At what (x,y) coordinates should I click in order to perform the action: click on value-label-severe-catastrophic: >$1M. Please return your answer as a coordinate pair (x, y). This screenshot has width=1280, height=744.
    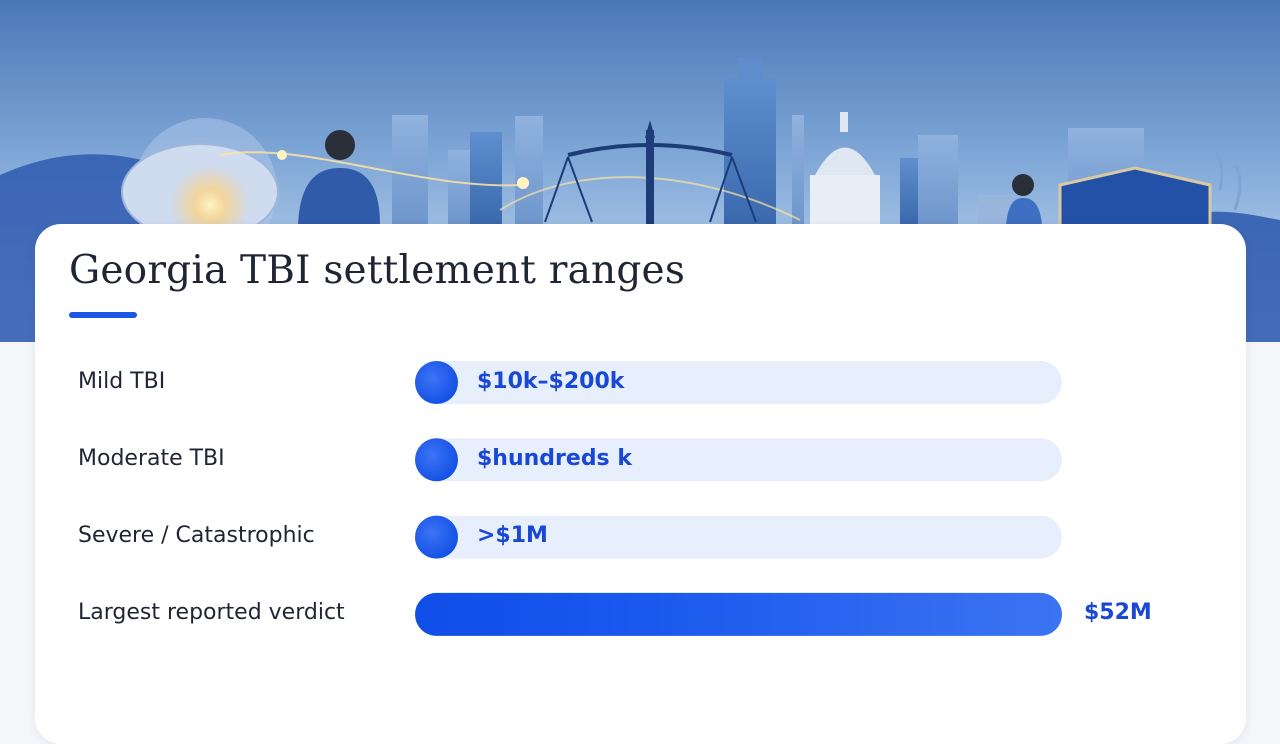
    Looking at the image, I should click on (512, 536).